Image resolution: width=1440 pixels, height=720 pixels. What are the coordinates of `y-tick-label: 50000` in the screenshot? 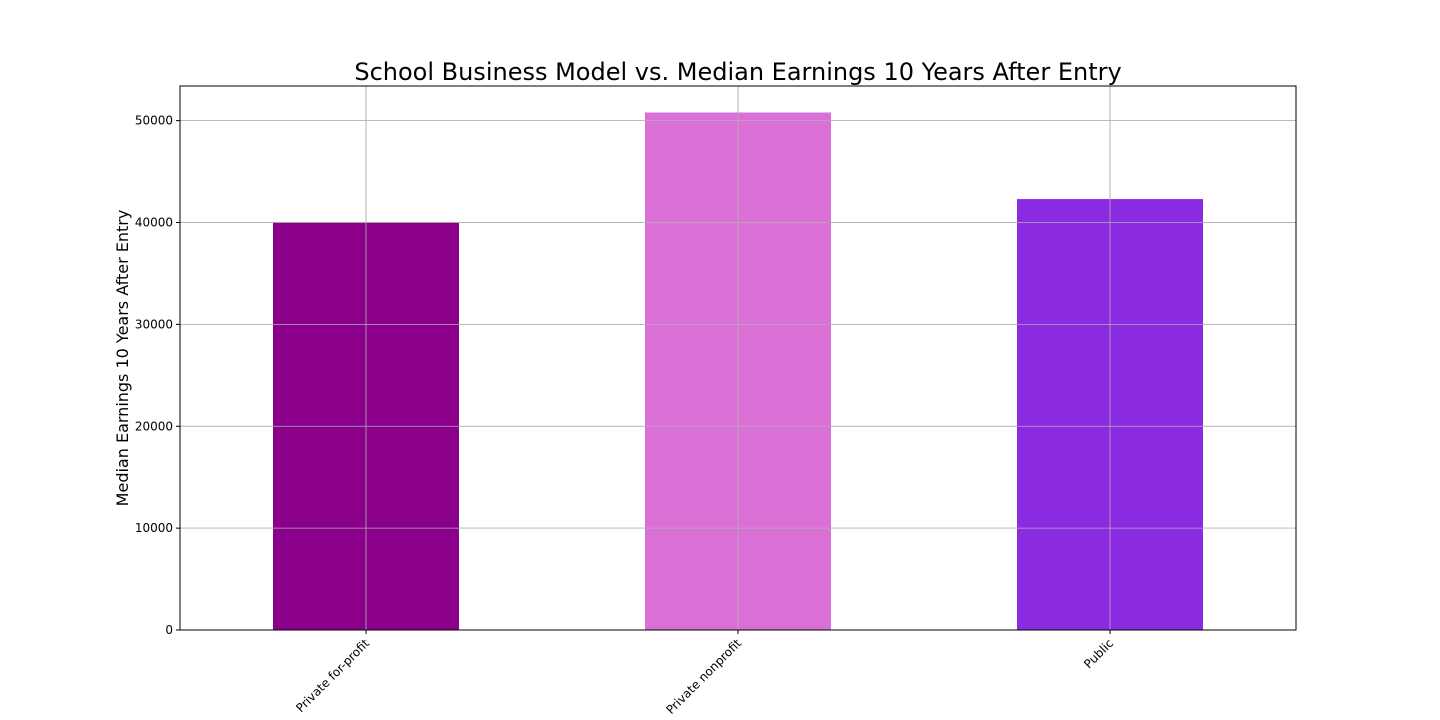 It's located at (154, 121).